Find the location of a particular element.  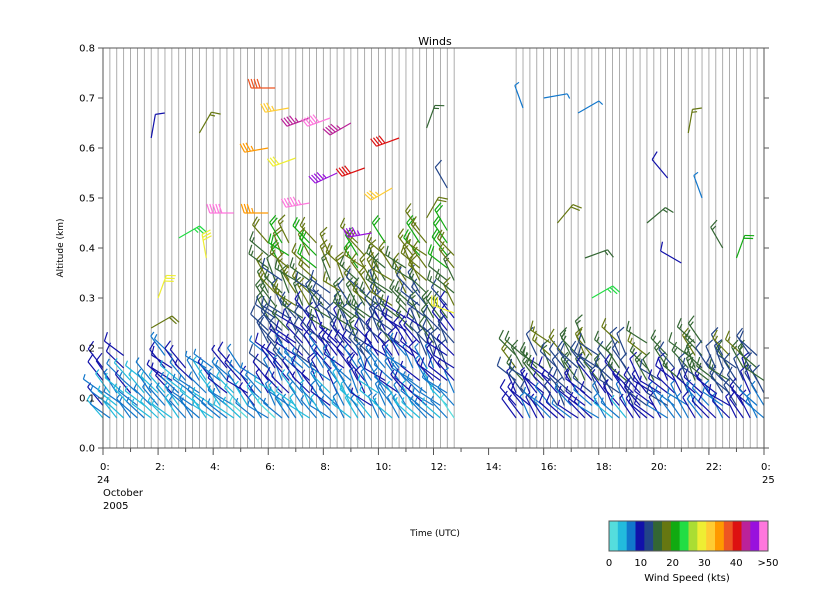

end-day-label: 25 is located at coordinates (768, 480).